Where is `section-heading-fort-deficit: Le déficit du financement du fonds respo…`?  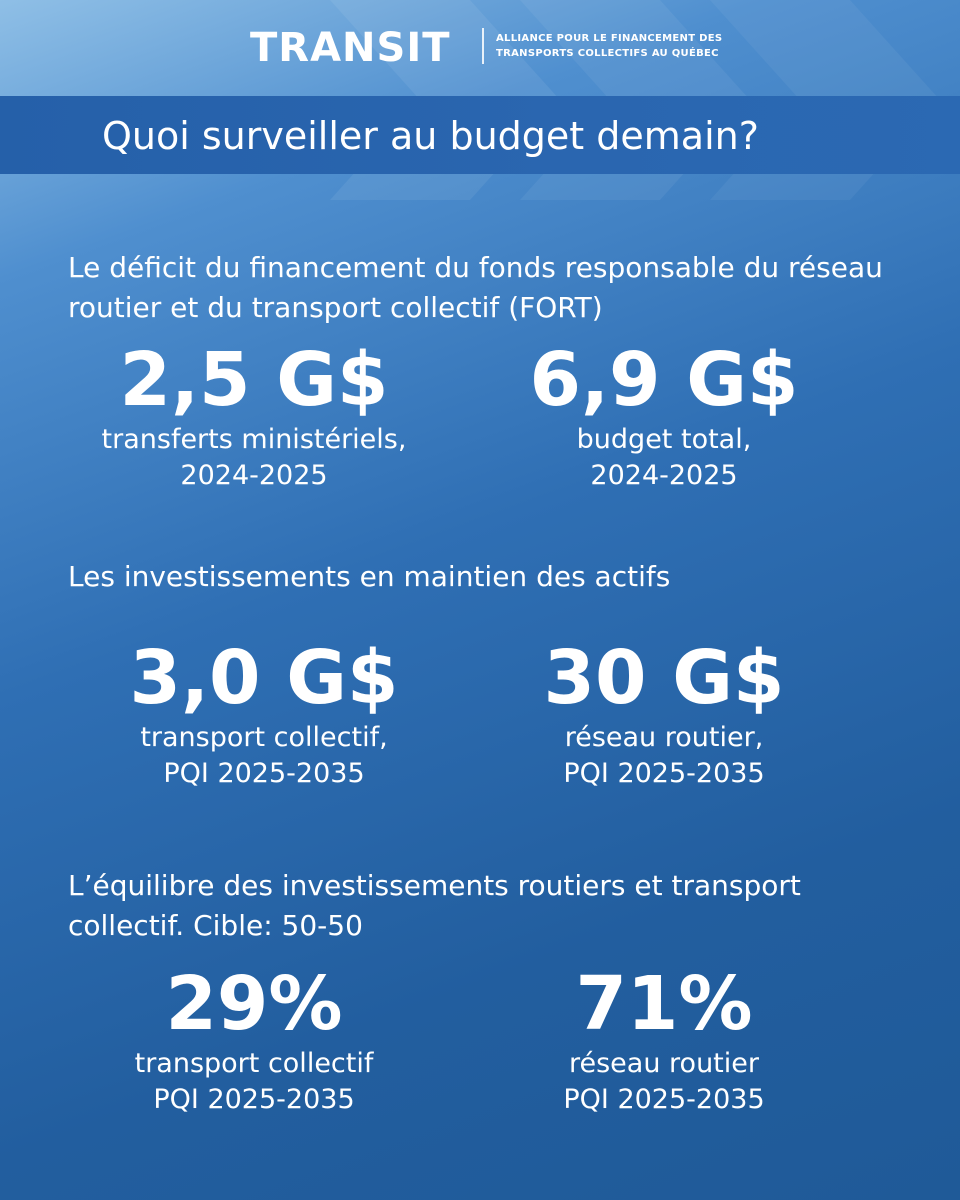 section-heading-fort-deficit: Le déficit du financement du fonds respo… is located at coordinates (475, 287).